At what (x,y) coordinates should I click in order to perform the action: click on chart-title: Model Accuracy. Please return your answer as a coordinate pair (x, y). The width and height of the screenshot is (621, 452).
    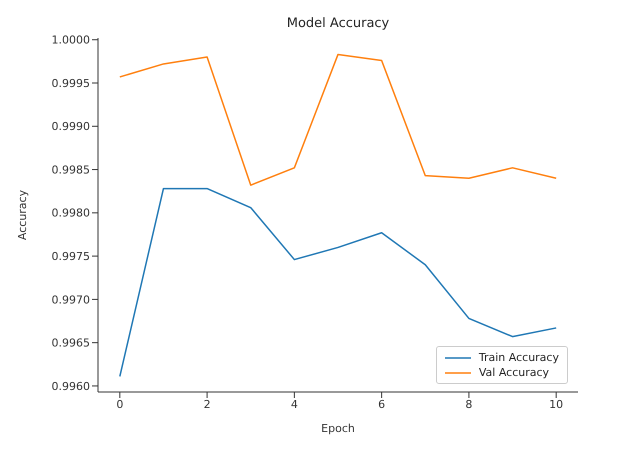
    Looking at the image, I should click on (338, 23).